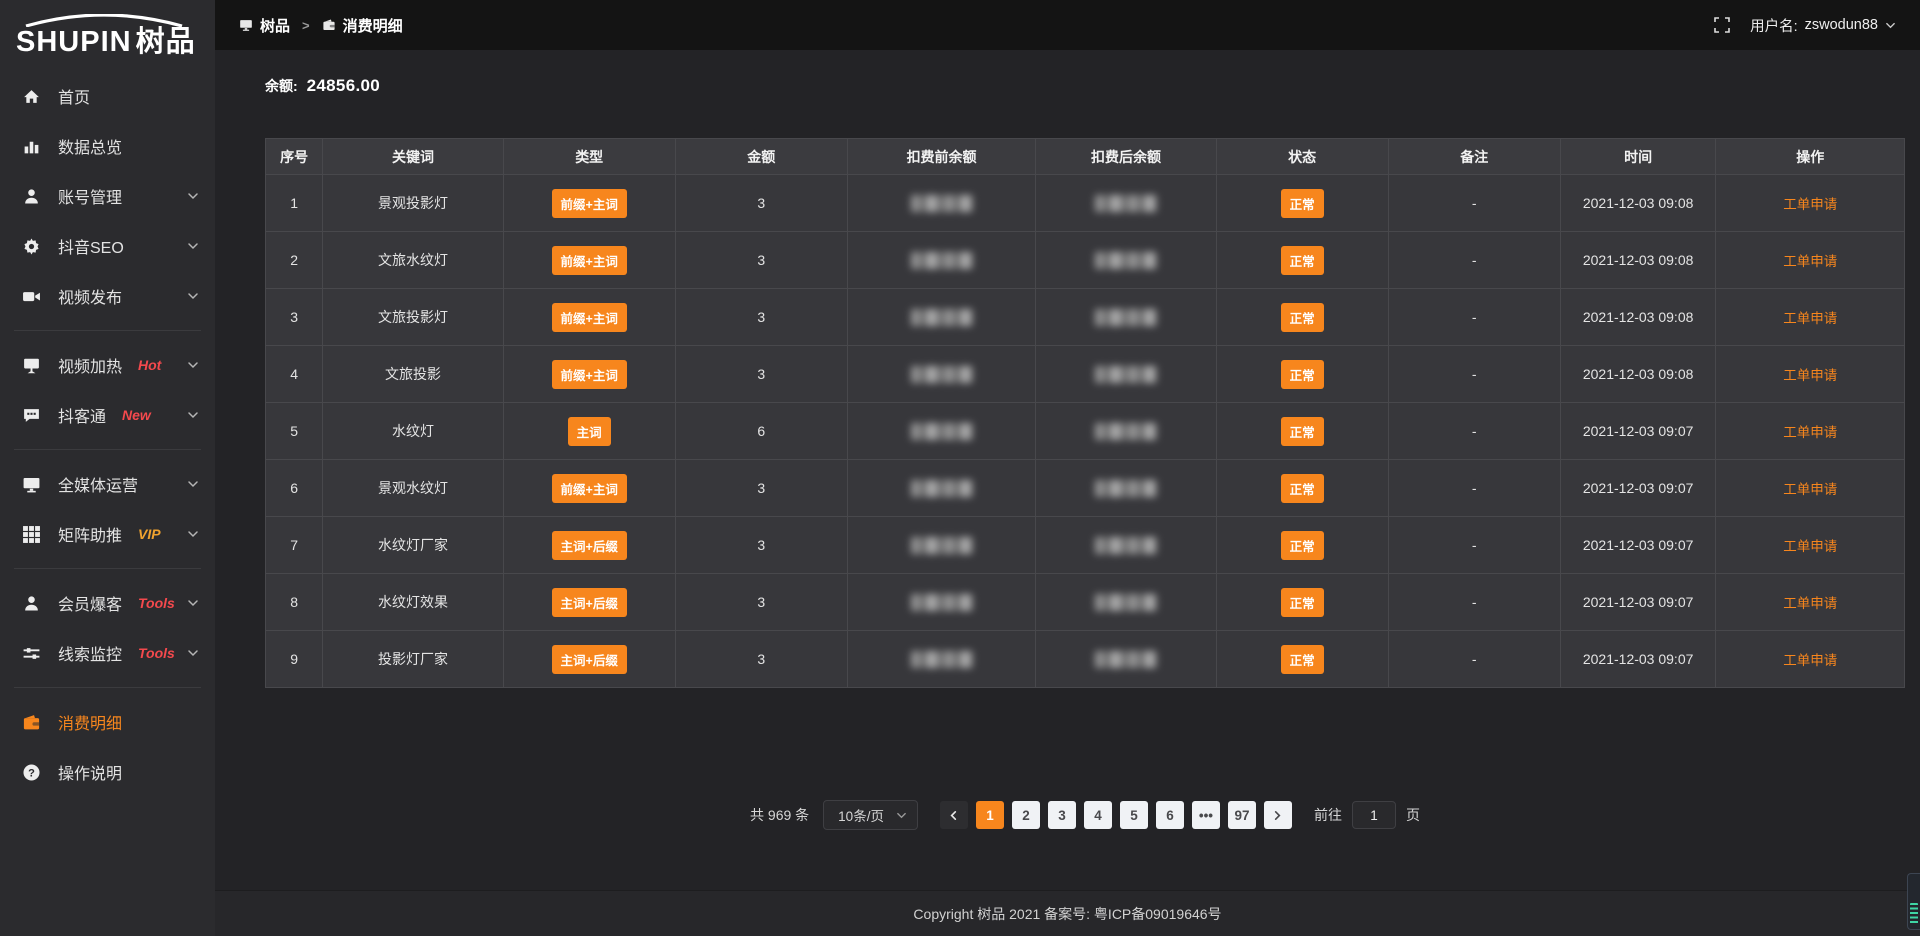  I want to click on column-header: 状态, so click(1302, 156).